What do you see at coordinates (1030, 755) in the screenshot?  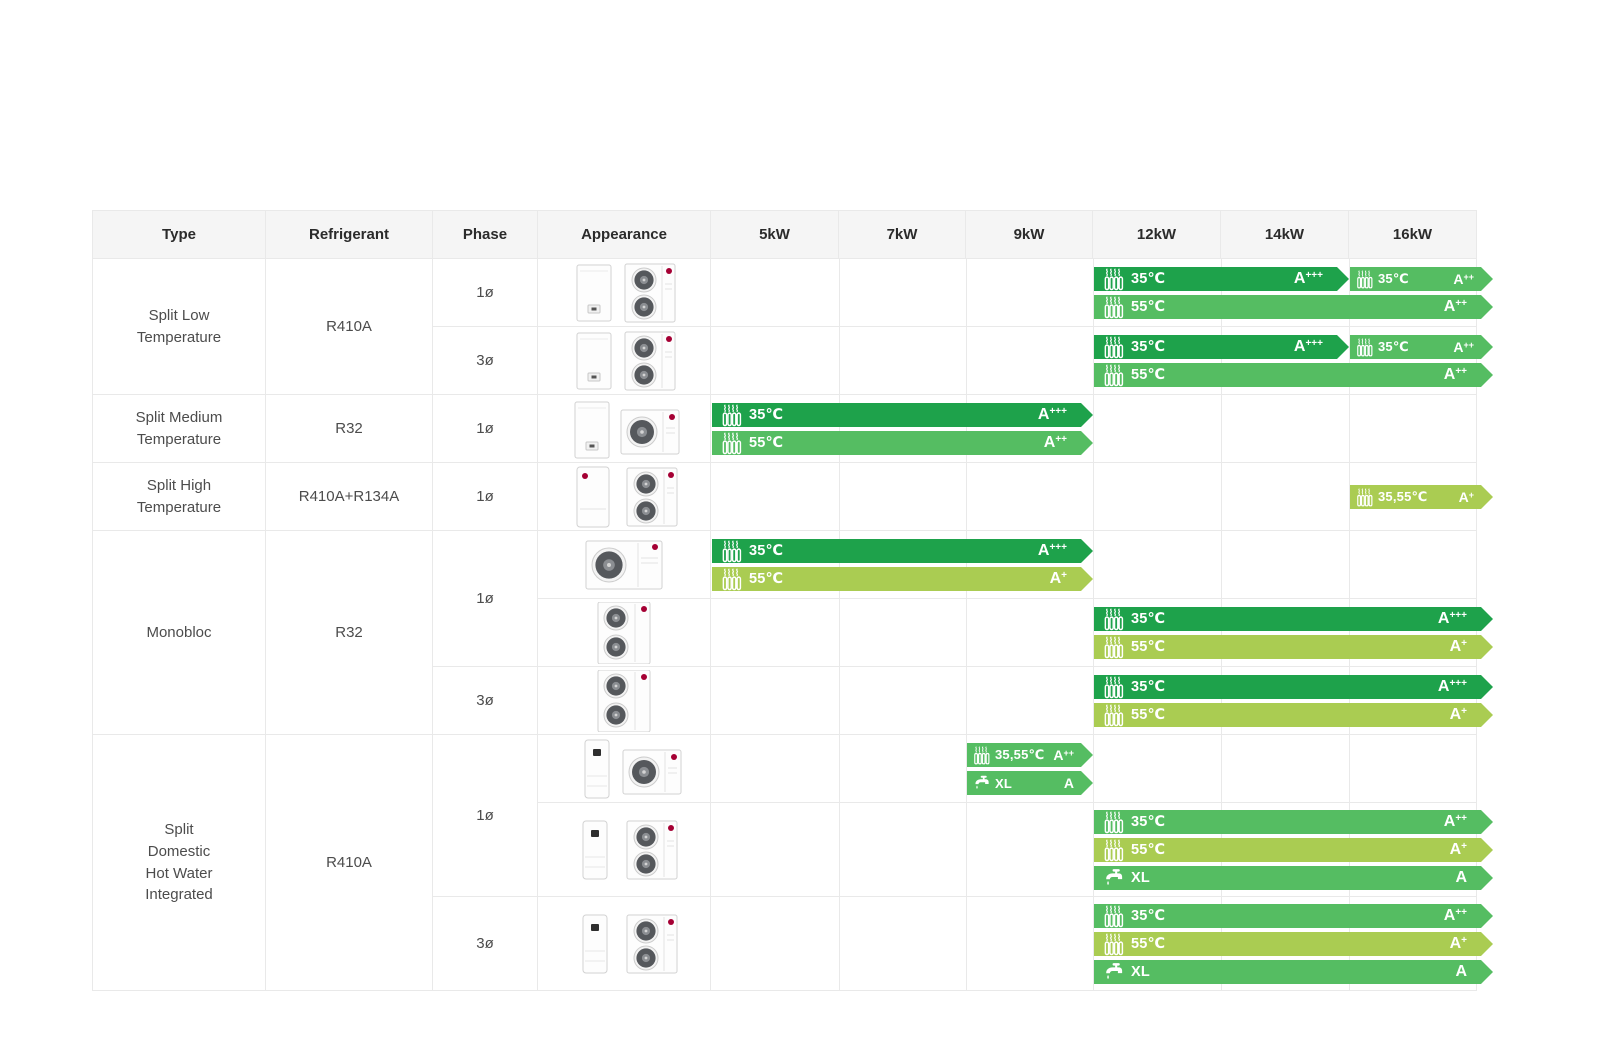 I see `rating-bar: 35,55℃ A++` at bounding box center [1030, 755].